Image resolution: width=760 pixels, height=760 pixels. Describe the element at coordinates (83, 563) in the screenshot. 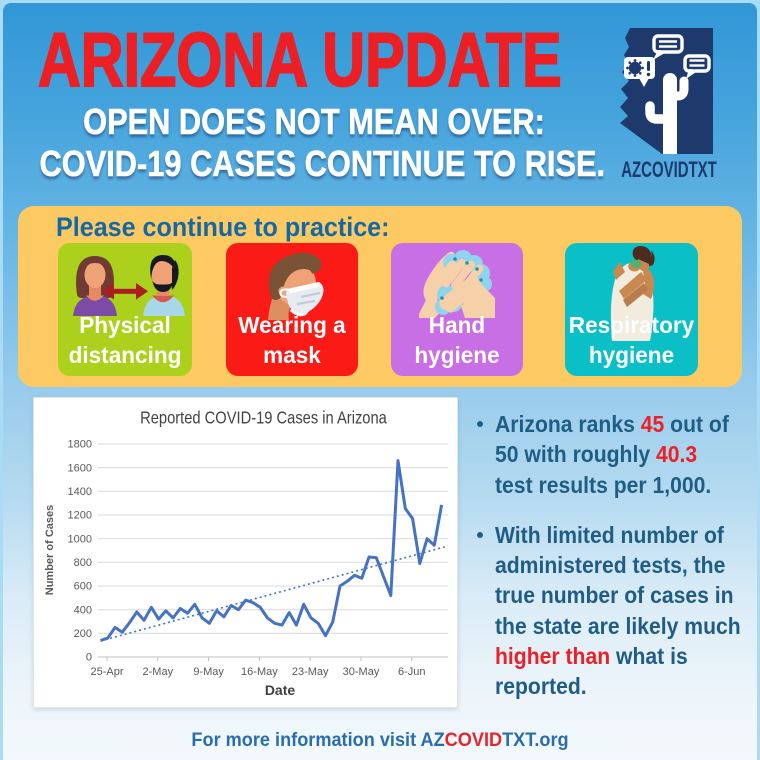

I see `svg-text: 800` at that location.